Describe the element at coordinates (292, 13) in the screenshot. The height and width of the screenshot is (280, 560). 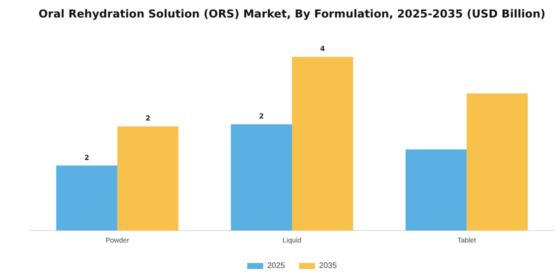
I see `chart-title: Oral Rehydration Solution (ORS) Market, By Formulation, 2025-2035 (USD Billion)` at that location.